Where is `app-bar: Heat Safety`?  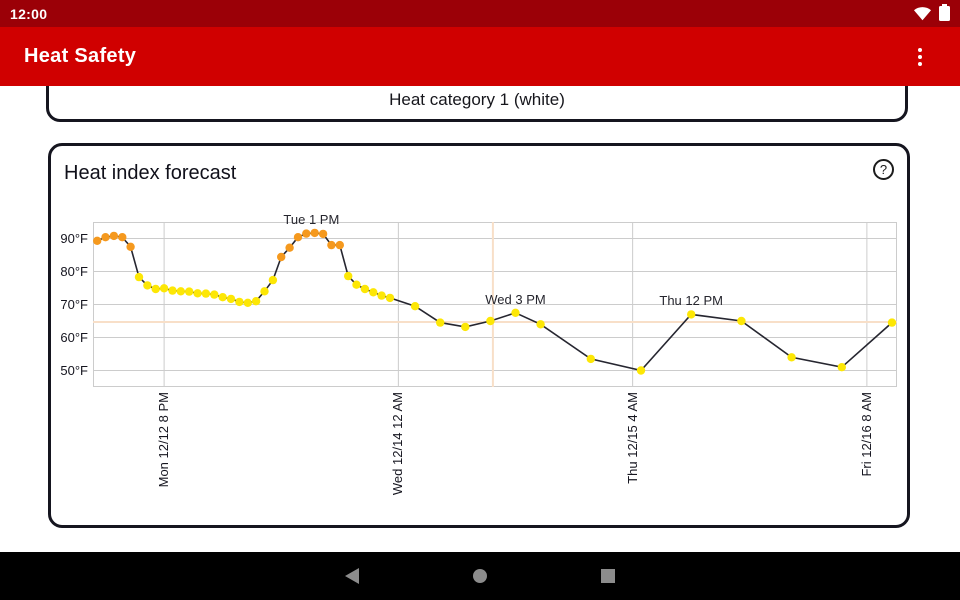 app-bar: Heat Safety is located at coordinates (480, 56).